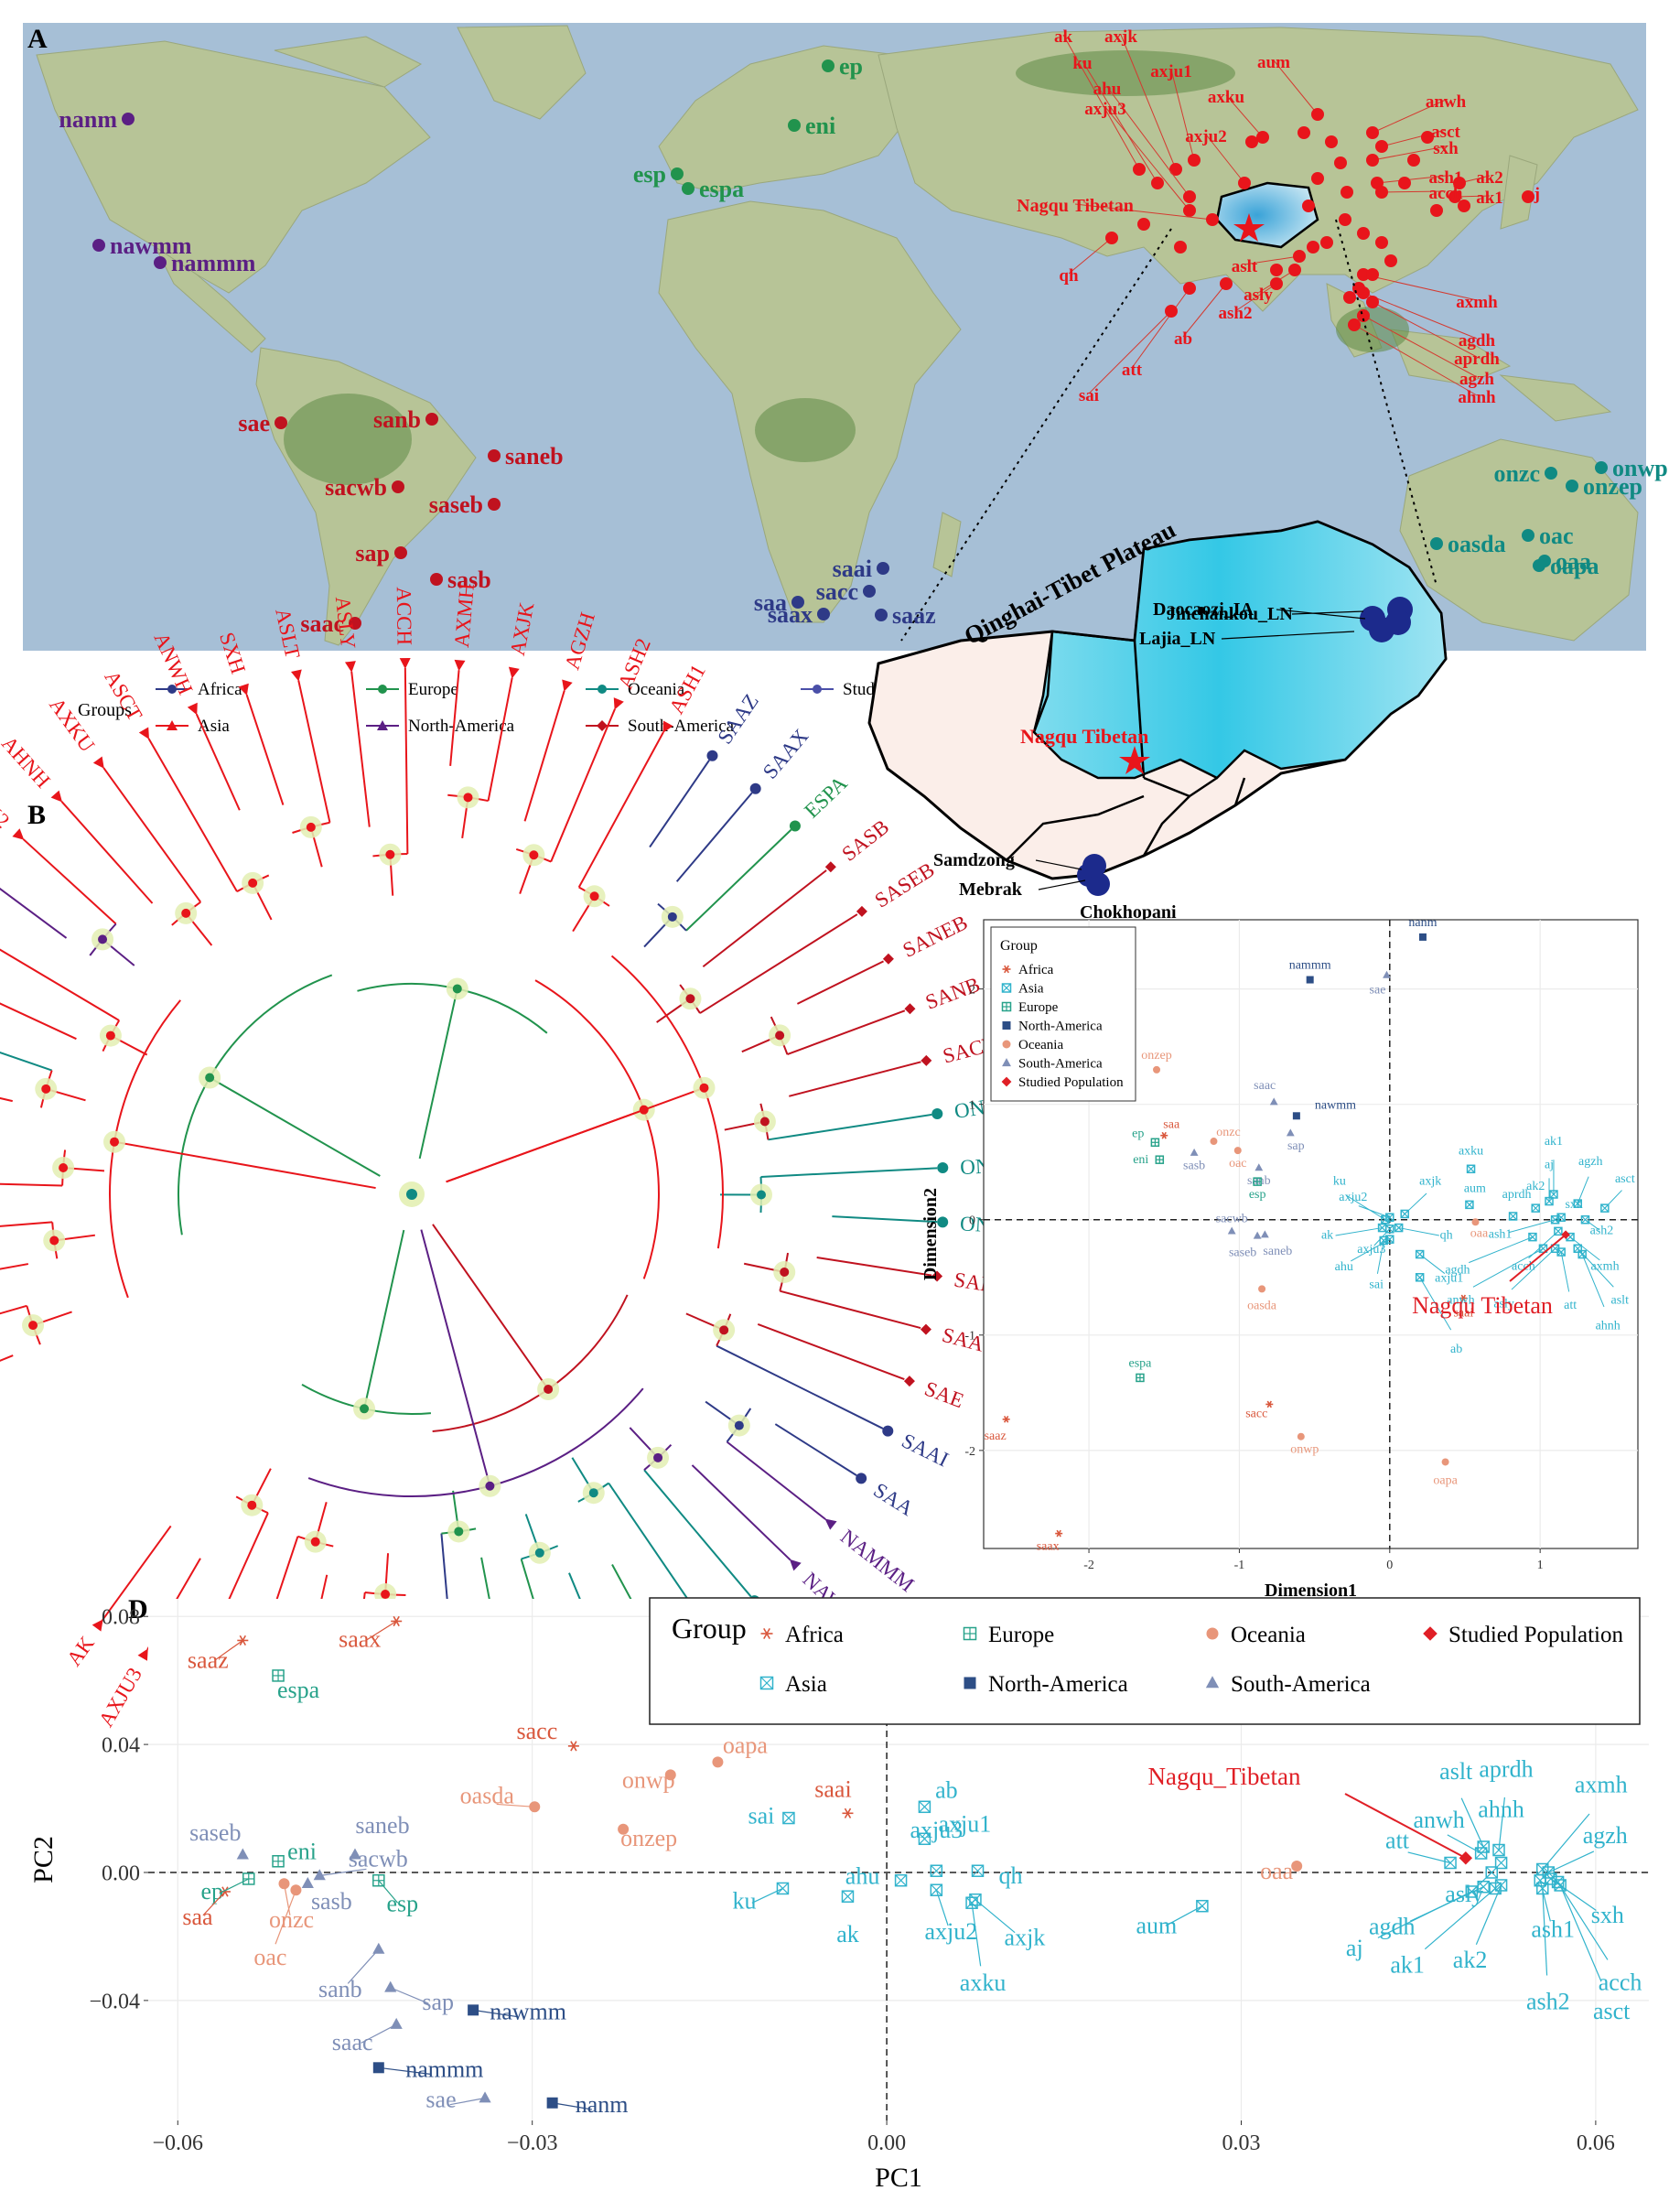  I want to click on map-asia-label-24: att, so click(1132, 370).